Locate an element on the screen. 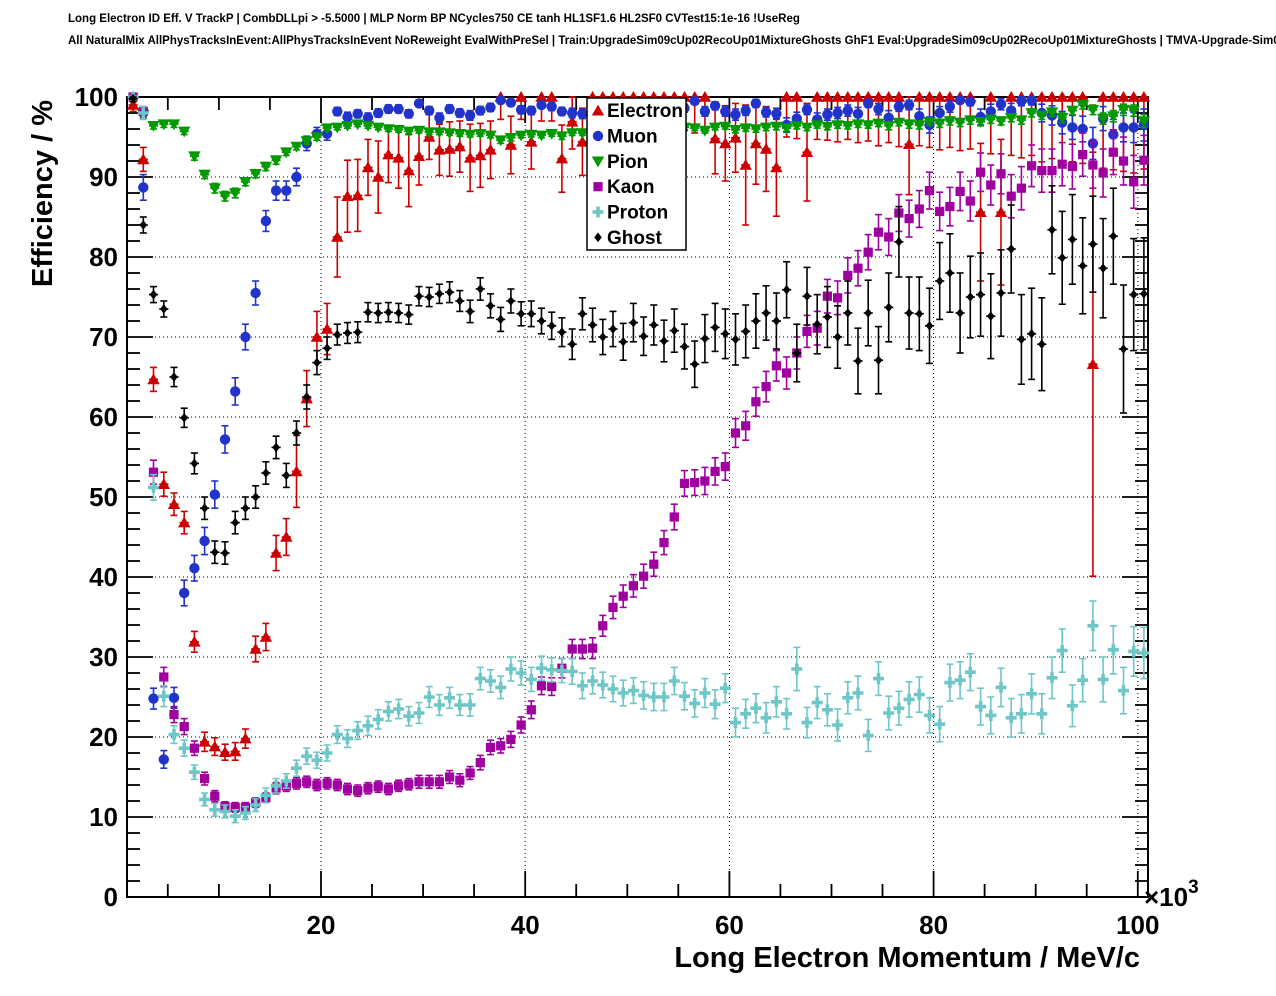 The height and width of the screenshot is (996, 1276). legend-item-muon: Muon is located at coordinates (625, 137).